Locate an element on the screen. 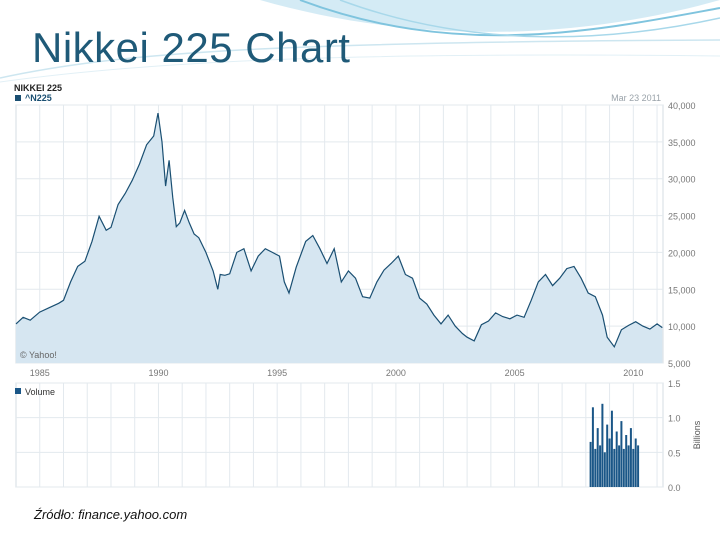 This screenshot has width=720, height=540. price-y-tick-label: 30,000 is located at coordinates (682, 180).